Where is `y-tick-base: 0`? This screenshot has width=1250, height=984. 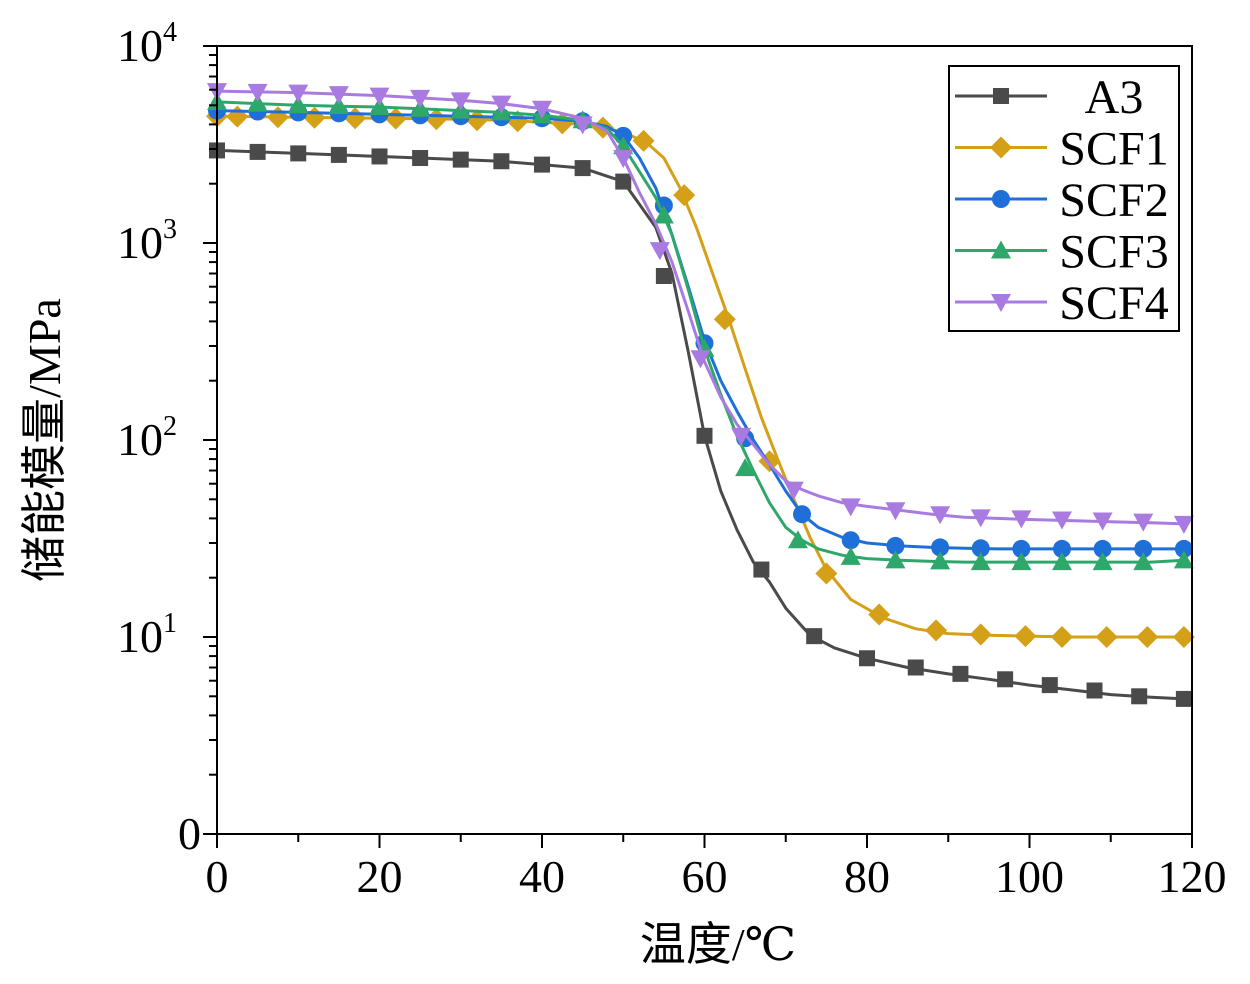
y-tick-base: 0 is located at coordinates (189, 833).